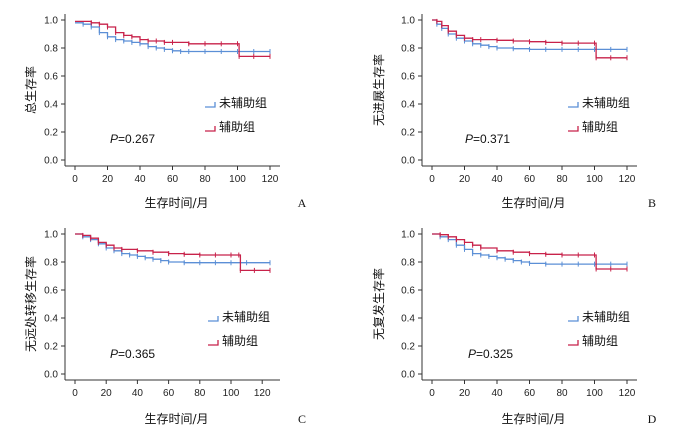 The height and width of the screenshot is (433, 680). Describe the element at coordinates (30, 90) in the screenshot. I see `y-axis-title: 总生存率` at that location.